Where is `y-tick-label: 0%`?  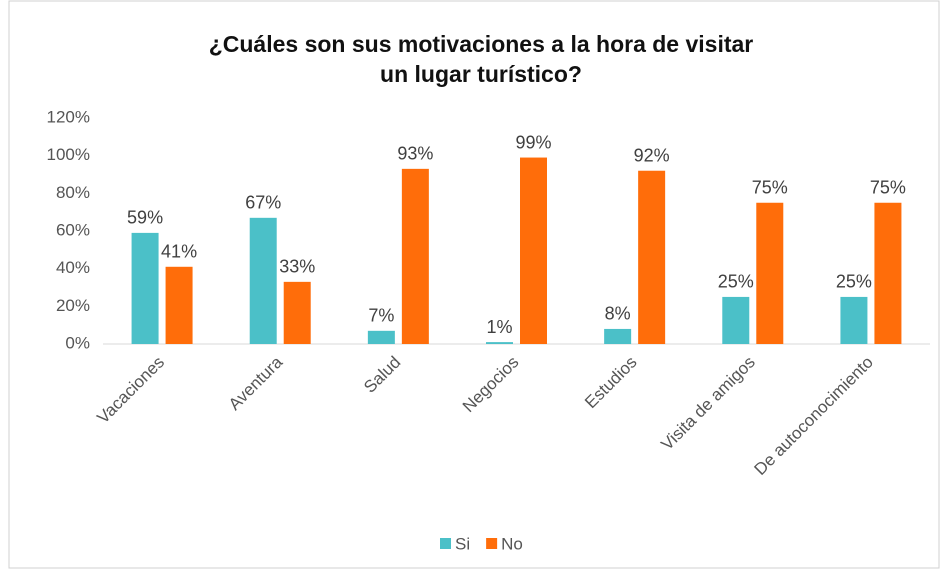
y-tick-label: 0% is located at coordinates (77, 342).